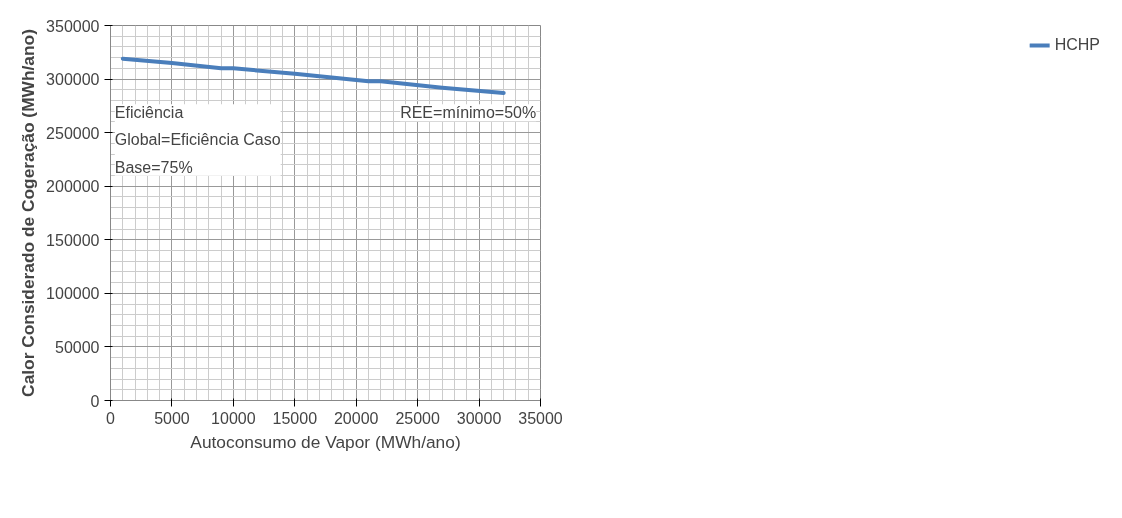  Describe the element at coordinates (540, 418) in the screenshot. I see `x-tick-label: 35000` at that location.